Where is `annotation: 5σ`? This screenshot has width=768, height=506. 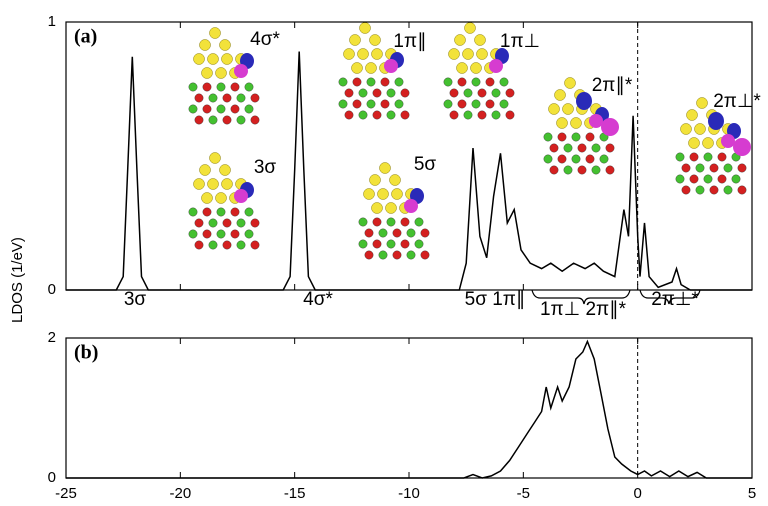 annotation: 5σ is located at coordinates (425, 164).